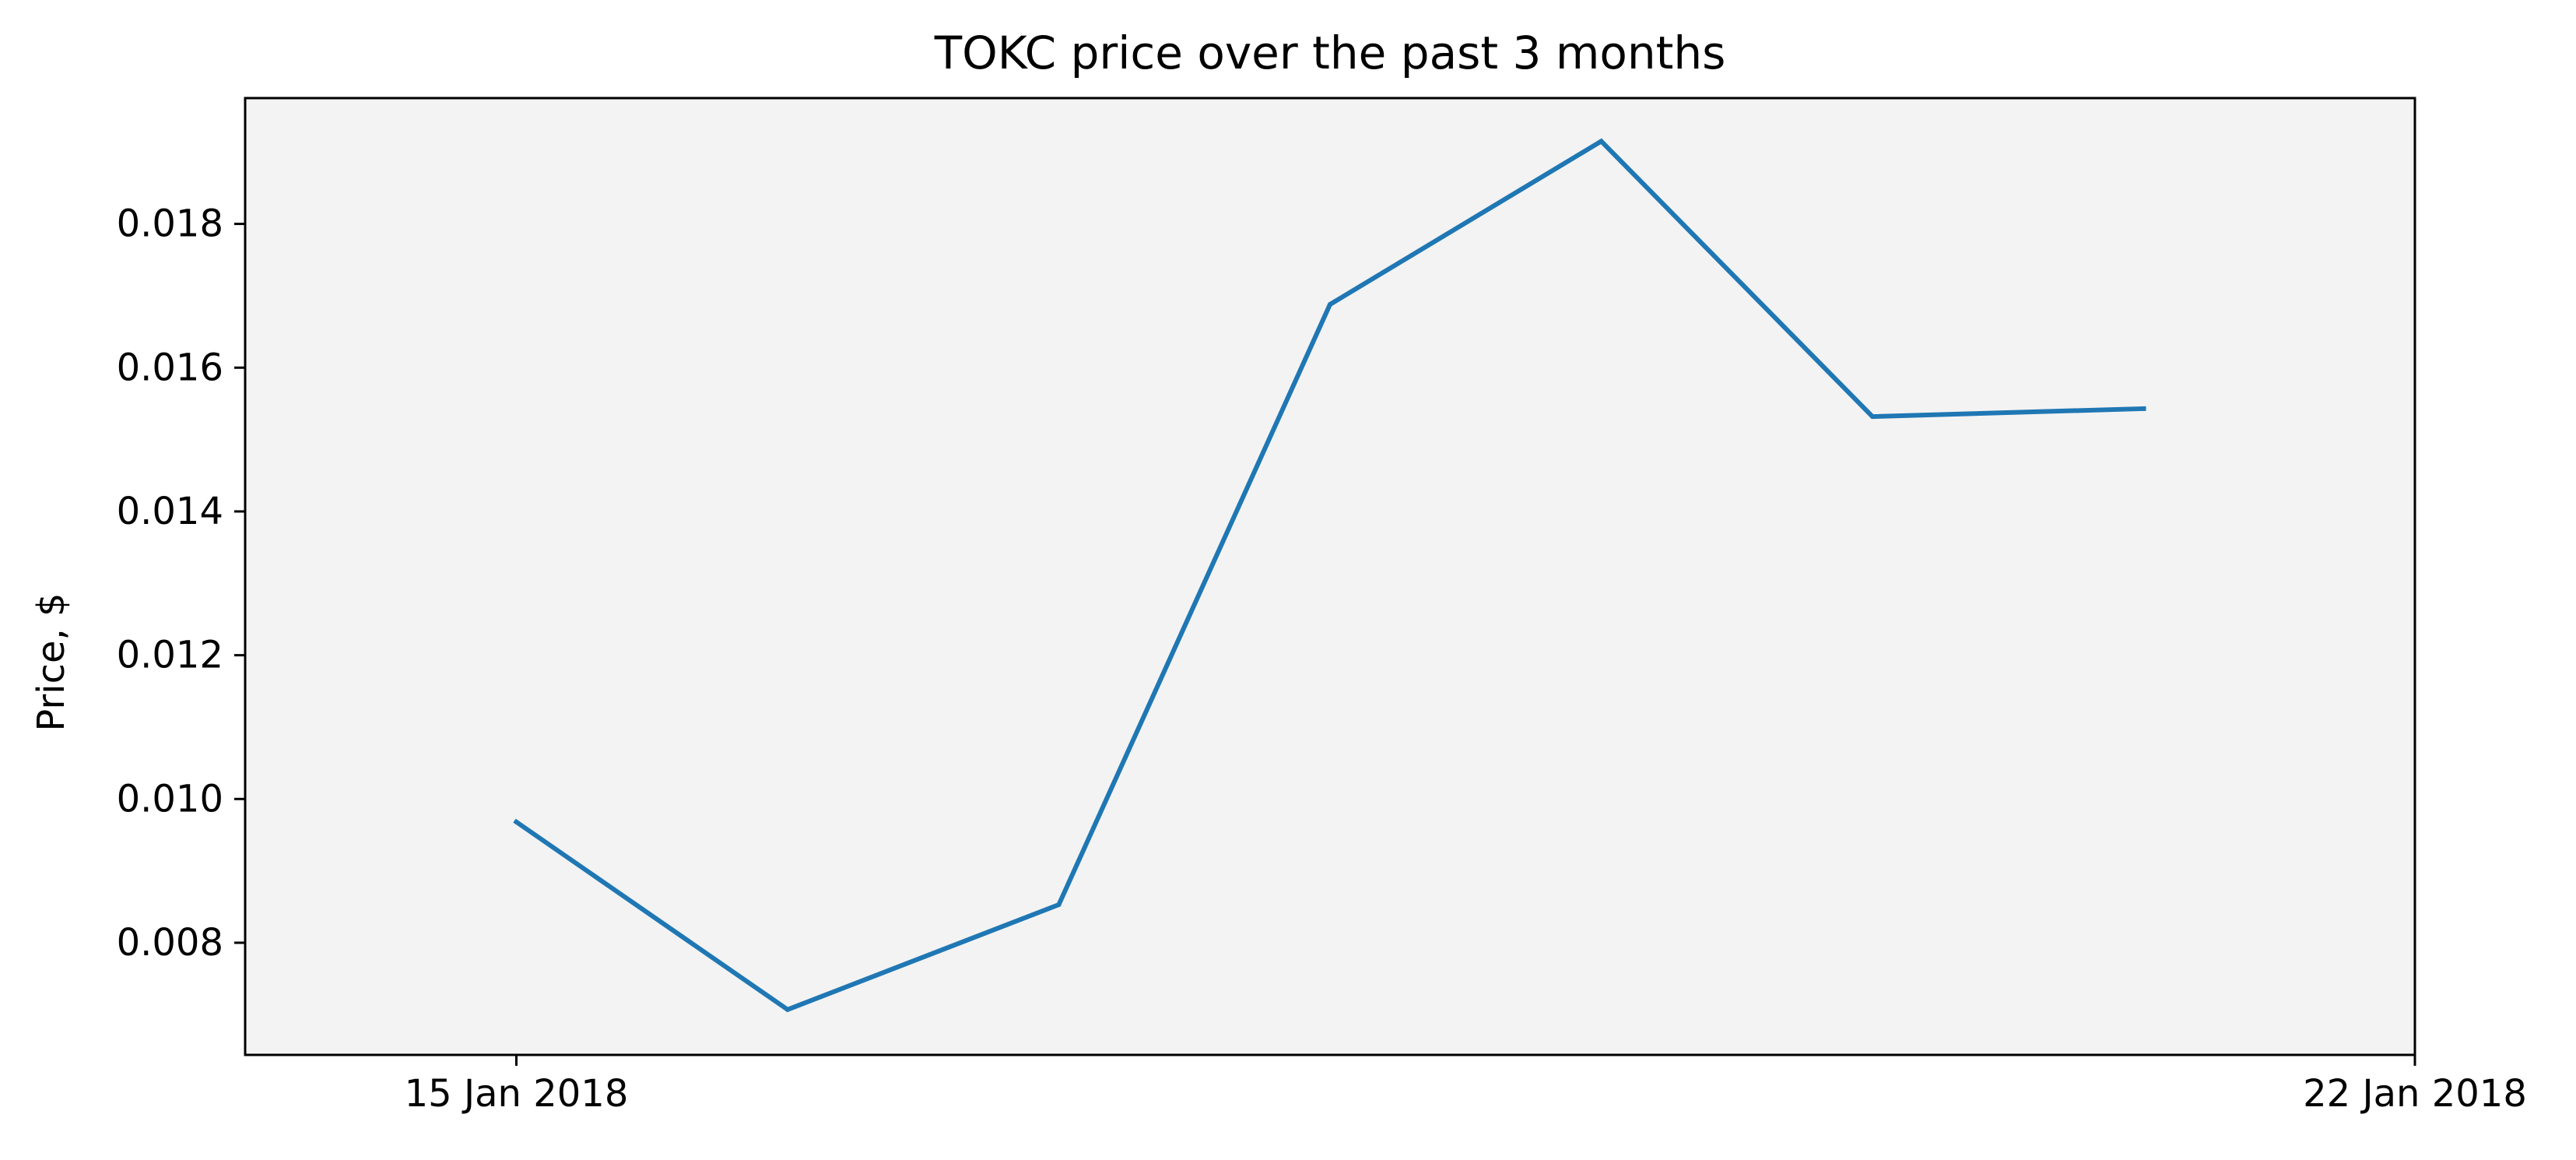 The image size is (2576, 1160). What do you see at coordinates (517, 1094) in the screenshot?
I see `x-tick-label: 15 Jan 2018` at bounding box center [517, 1094].